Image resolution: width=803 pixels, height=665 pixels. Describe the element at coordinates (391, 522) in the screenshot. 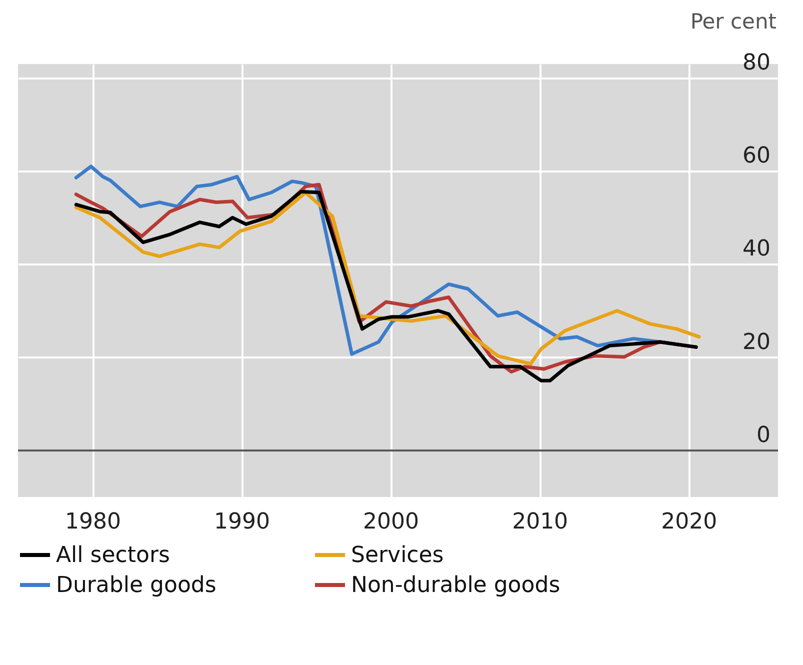

I see `x-tick-label: 2000` at that location.